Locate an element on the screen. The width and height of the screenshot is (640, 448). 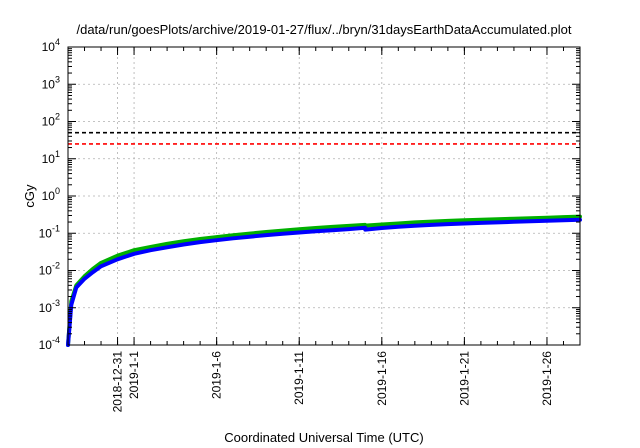
y-tick-label: 10⁴ is located at coordinates (51, 45).